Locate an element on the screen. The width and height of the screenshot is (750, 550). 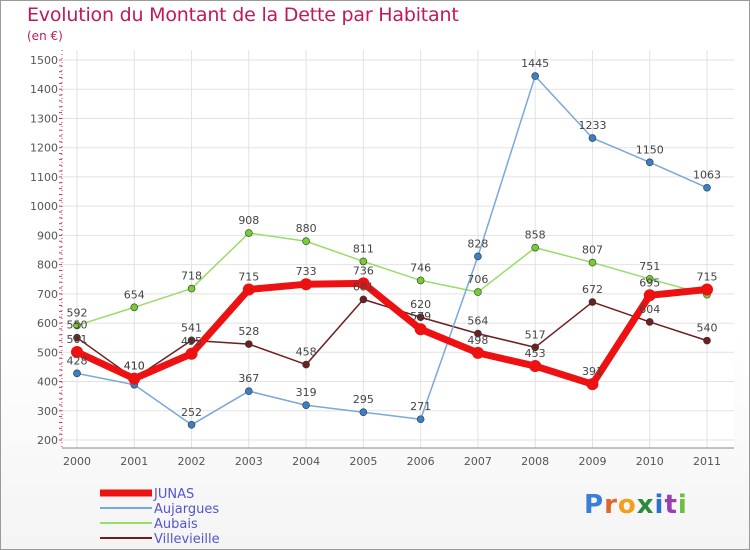
data-label-villevieille: 410 is located at coordinates (134, 366).